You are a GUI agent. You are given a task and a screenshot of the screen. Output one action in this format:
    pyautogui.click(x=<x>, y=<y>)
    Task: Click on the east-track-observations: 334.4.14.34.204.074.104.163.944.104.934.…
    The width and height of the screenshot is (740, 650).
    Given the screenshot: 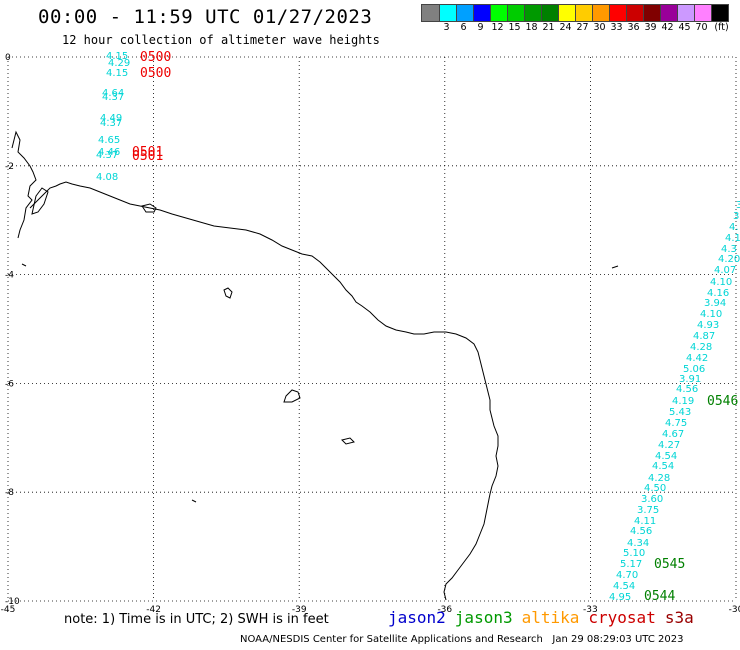 What is the action you would take?
    pyautogui.click(x=674, y=401)
    